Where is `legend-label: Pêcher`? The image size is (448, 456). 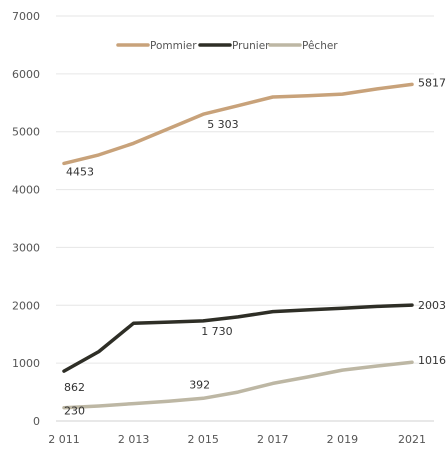
legend-label: Pêcher is located at coordinates (320, 46).